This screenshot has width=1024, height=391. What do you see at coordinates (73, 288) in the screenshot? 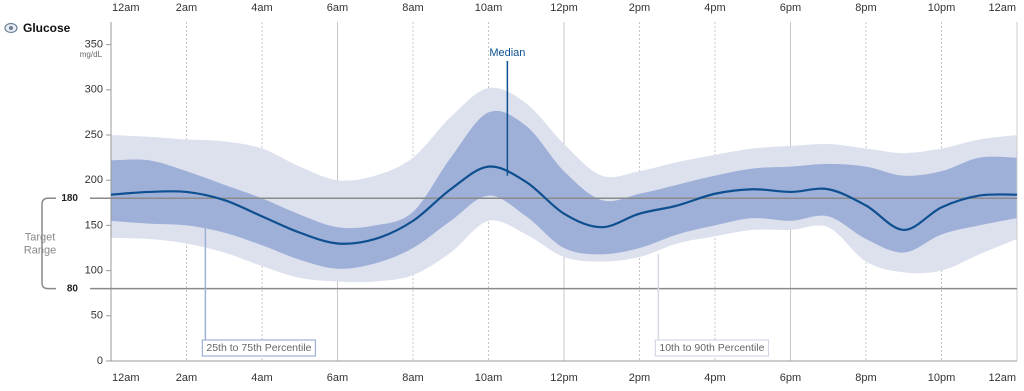
I see `target-low-label: 80` at bounding box center [73, 288].